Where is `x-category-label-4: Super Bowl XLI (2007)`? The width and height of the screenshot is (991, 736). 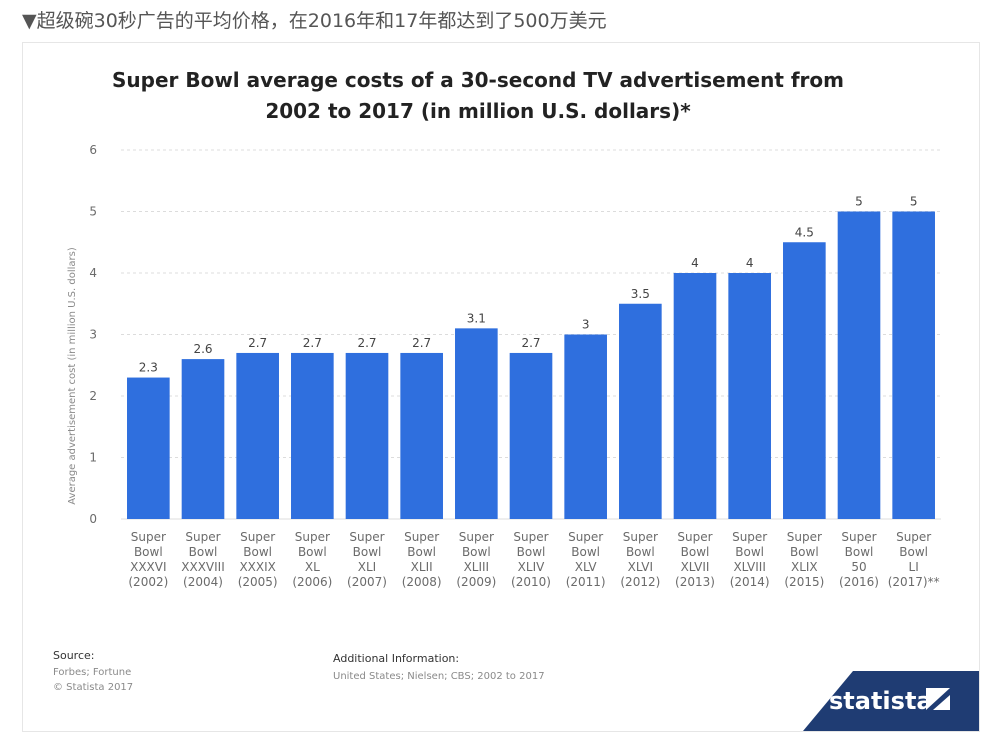
x-category-label-4: Super Bowl XLI (2007) is located at coordinates (367, 559).